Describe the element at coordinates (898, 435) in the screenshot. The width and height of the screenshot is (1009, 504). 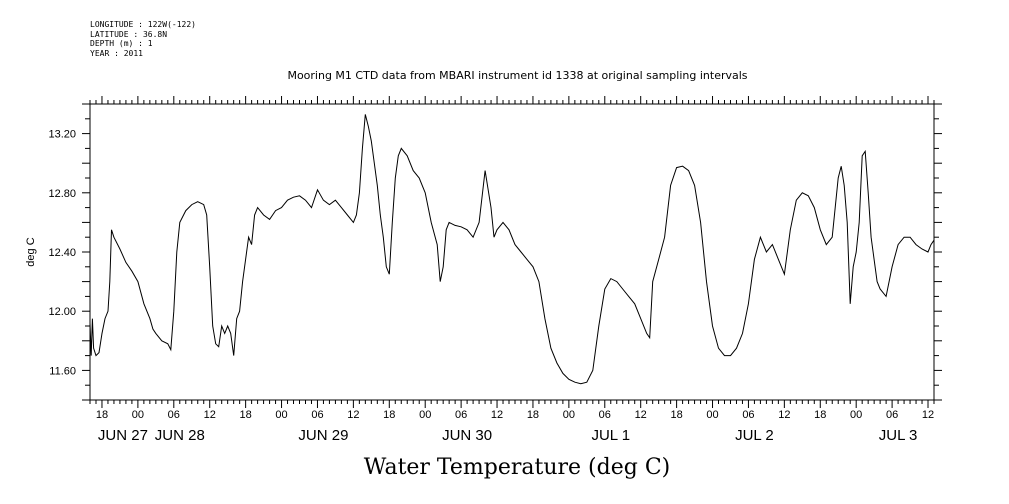
I see `x-day-label: JUL 3` at that location.